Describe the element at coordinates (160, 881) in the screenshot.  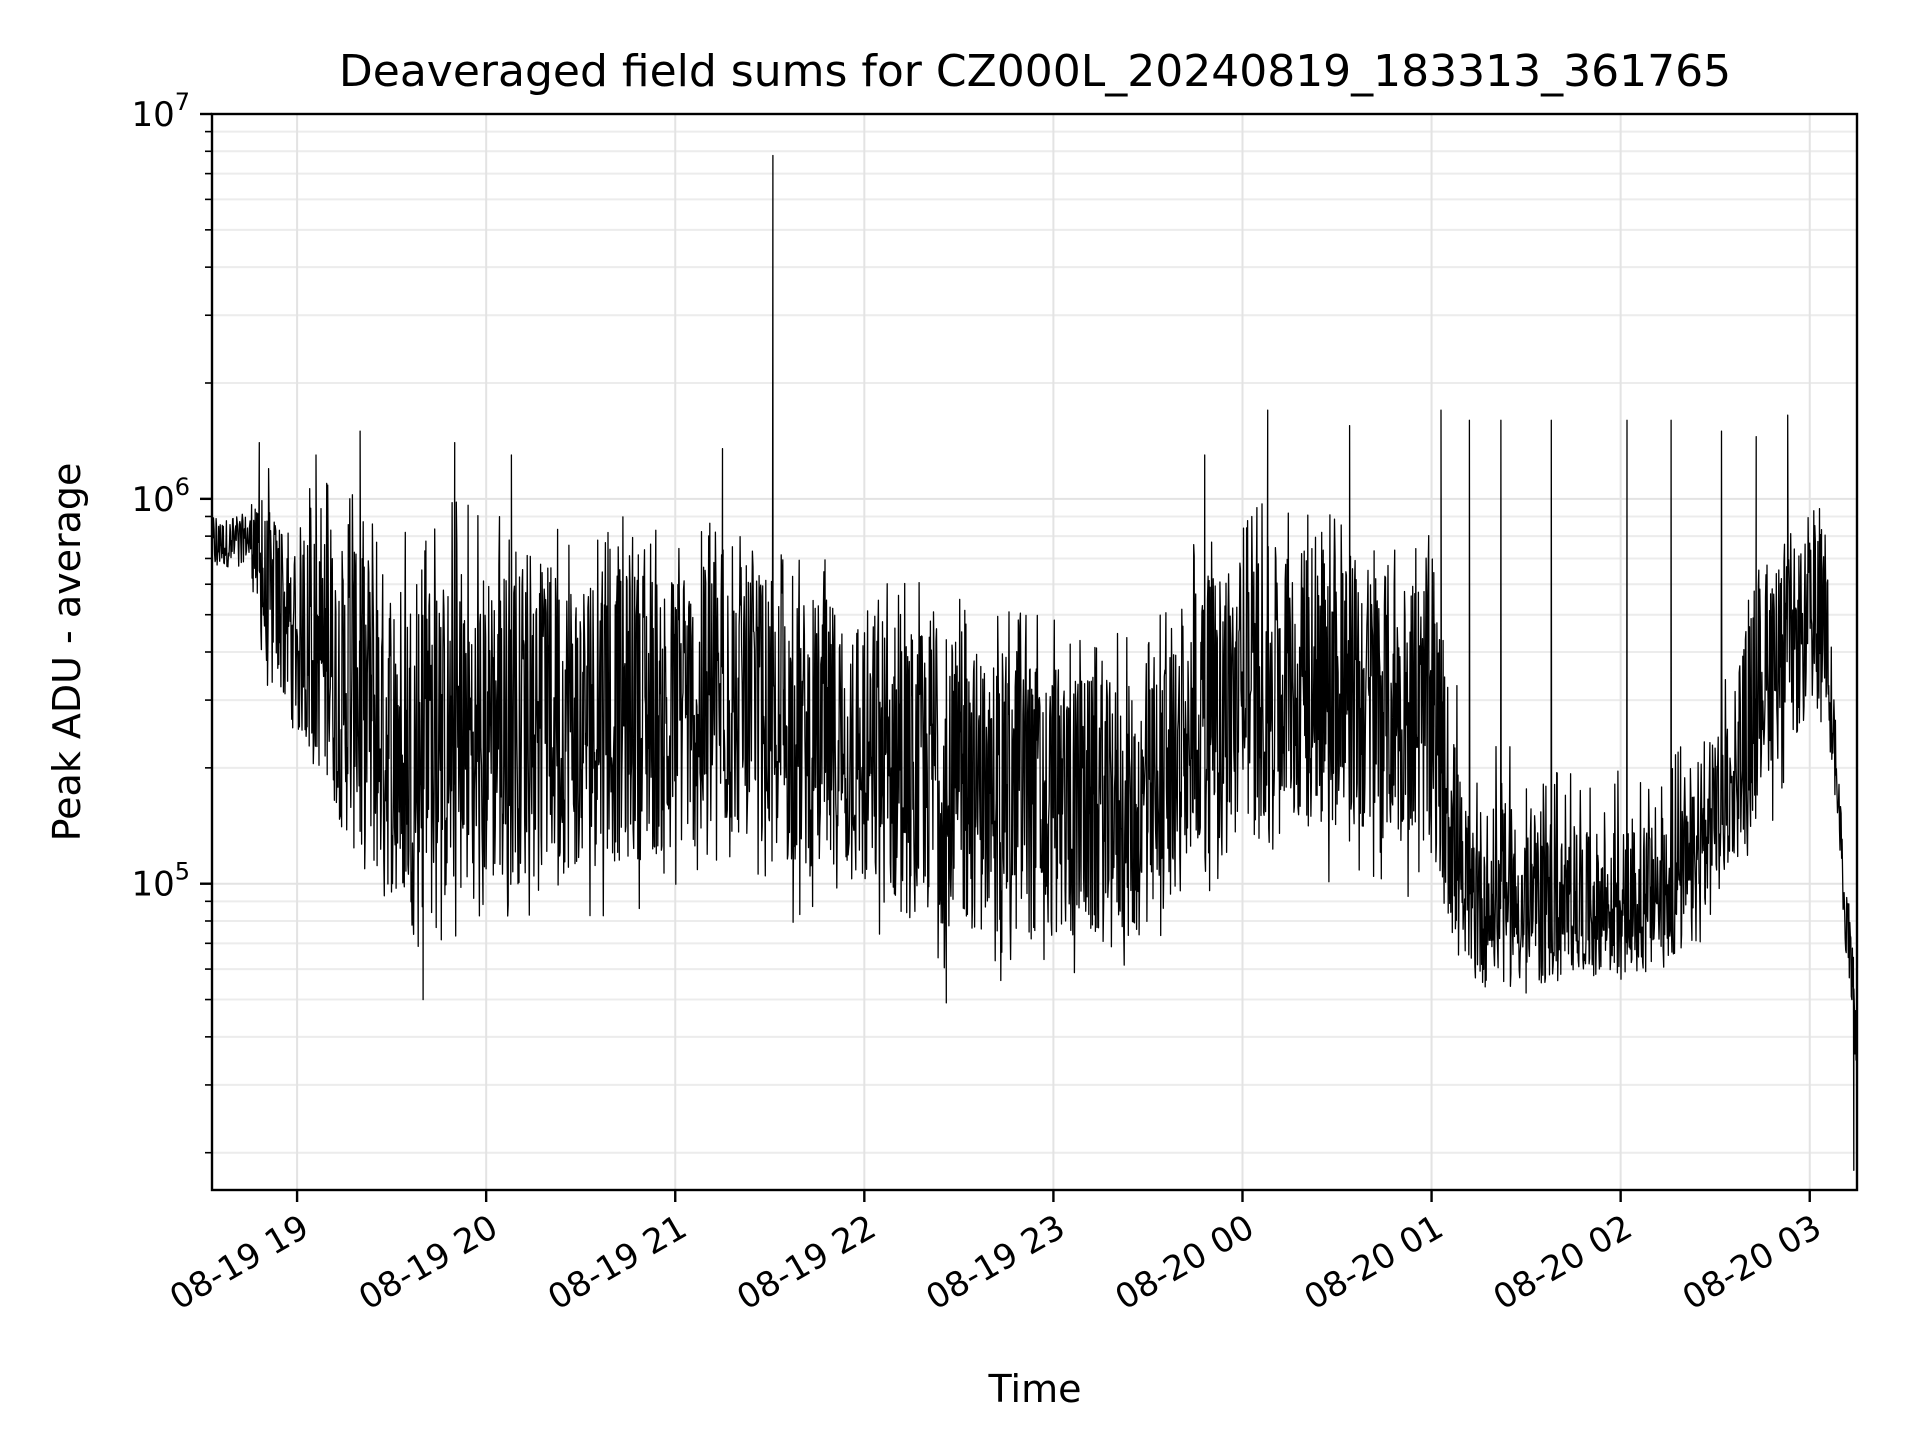
I see `y-tick-label: 10⁵` at that location.